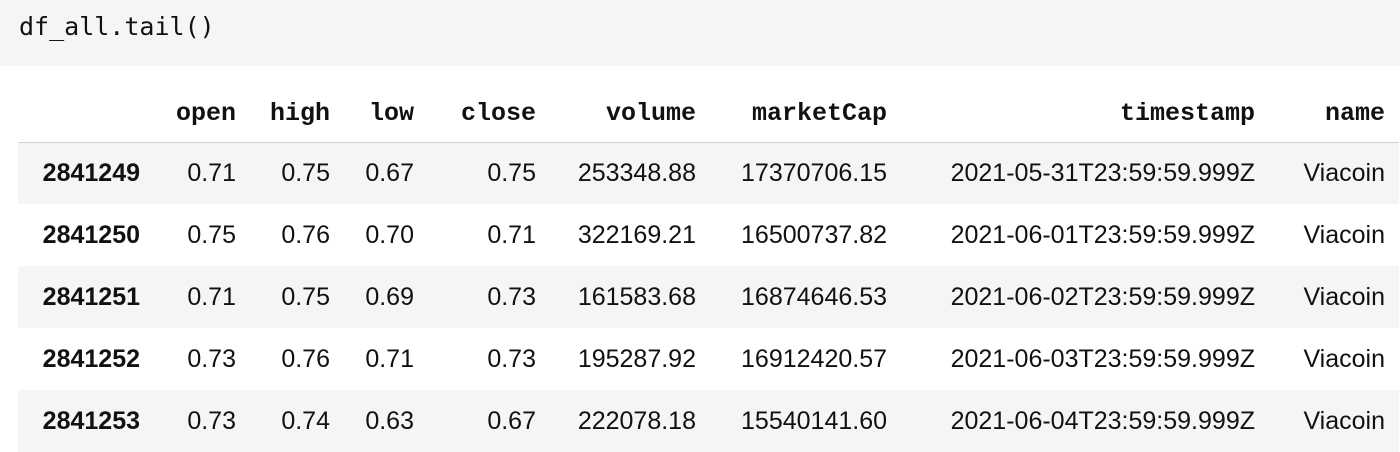 This screenshot has height=452, width=1400. What do you see at coordinates (511, 234) in the screenshot?
I see `cell-close: 0.71` at bounding box center [511, 234].